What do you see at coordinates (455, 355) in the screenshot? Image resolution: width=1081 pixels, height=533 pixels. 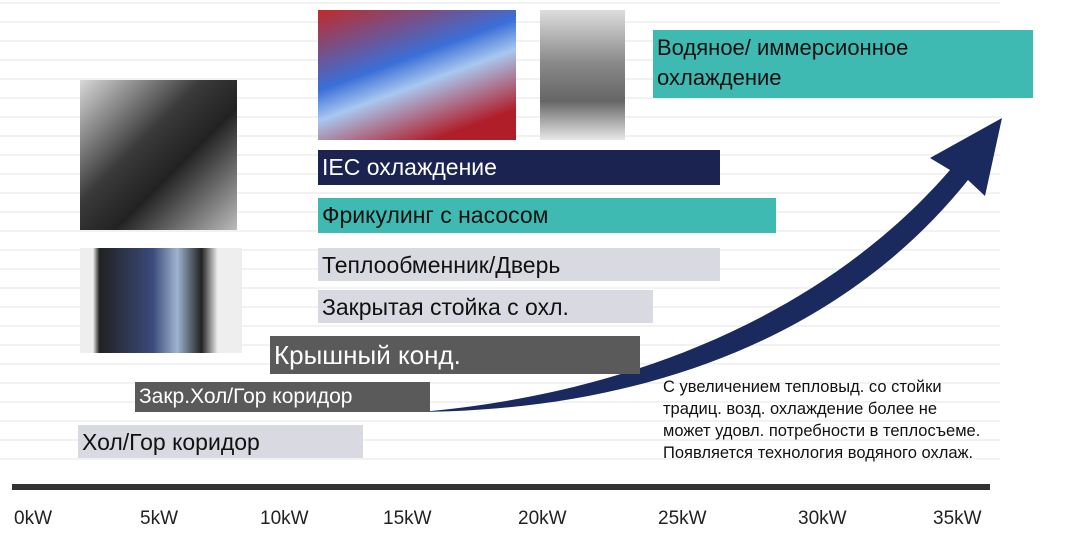 I see `tech-bar: Крышный конд.` at bounding box center [455, 355].